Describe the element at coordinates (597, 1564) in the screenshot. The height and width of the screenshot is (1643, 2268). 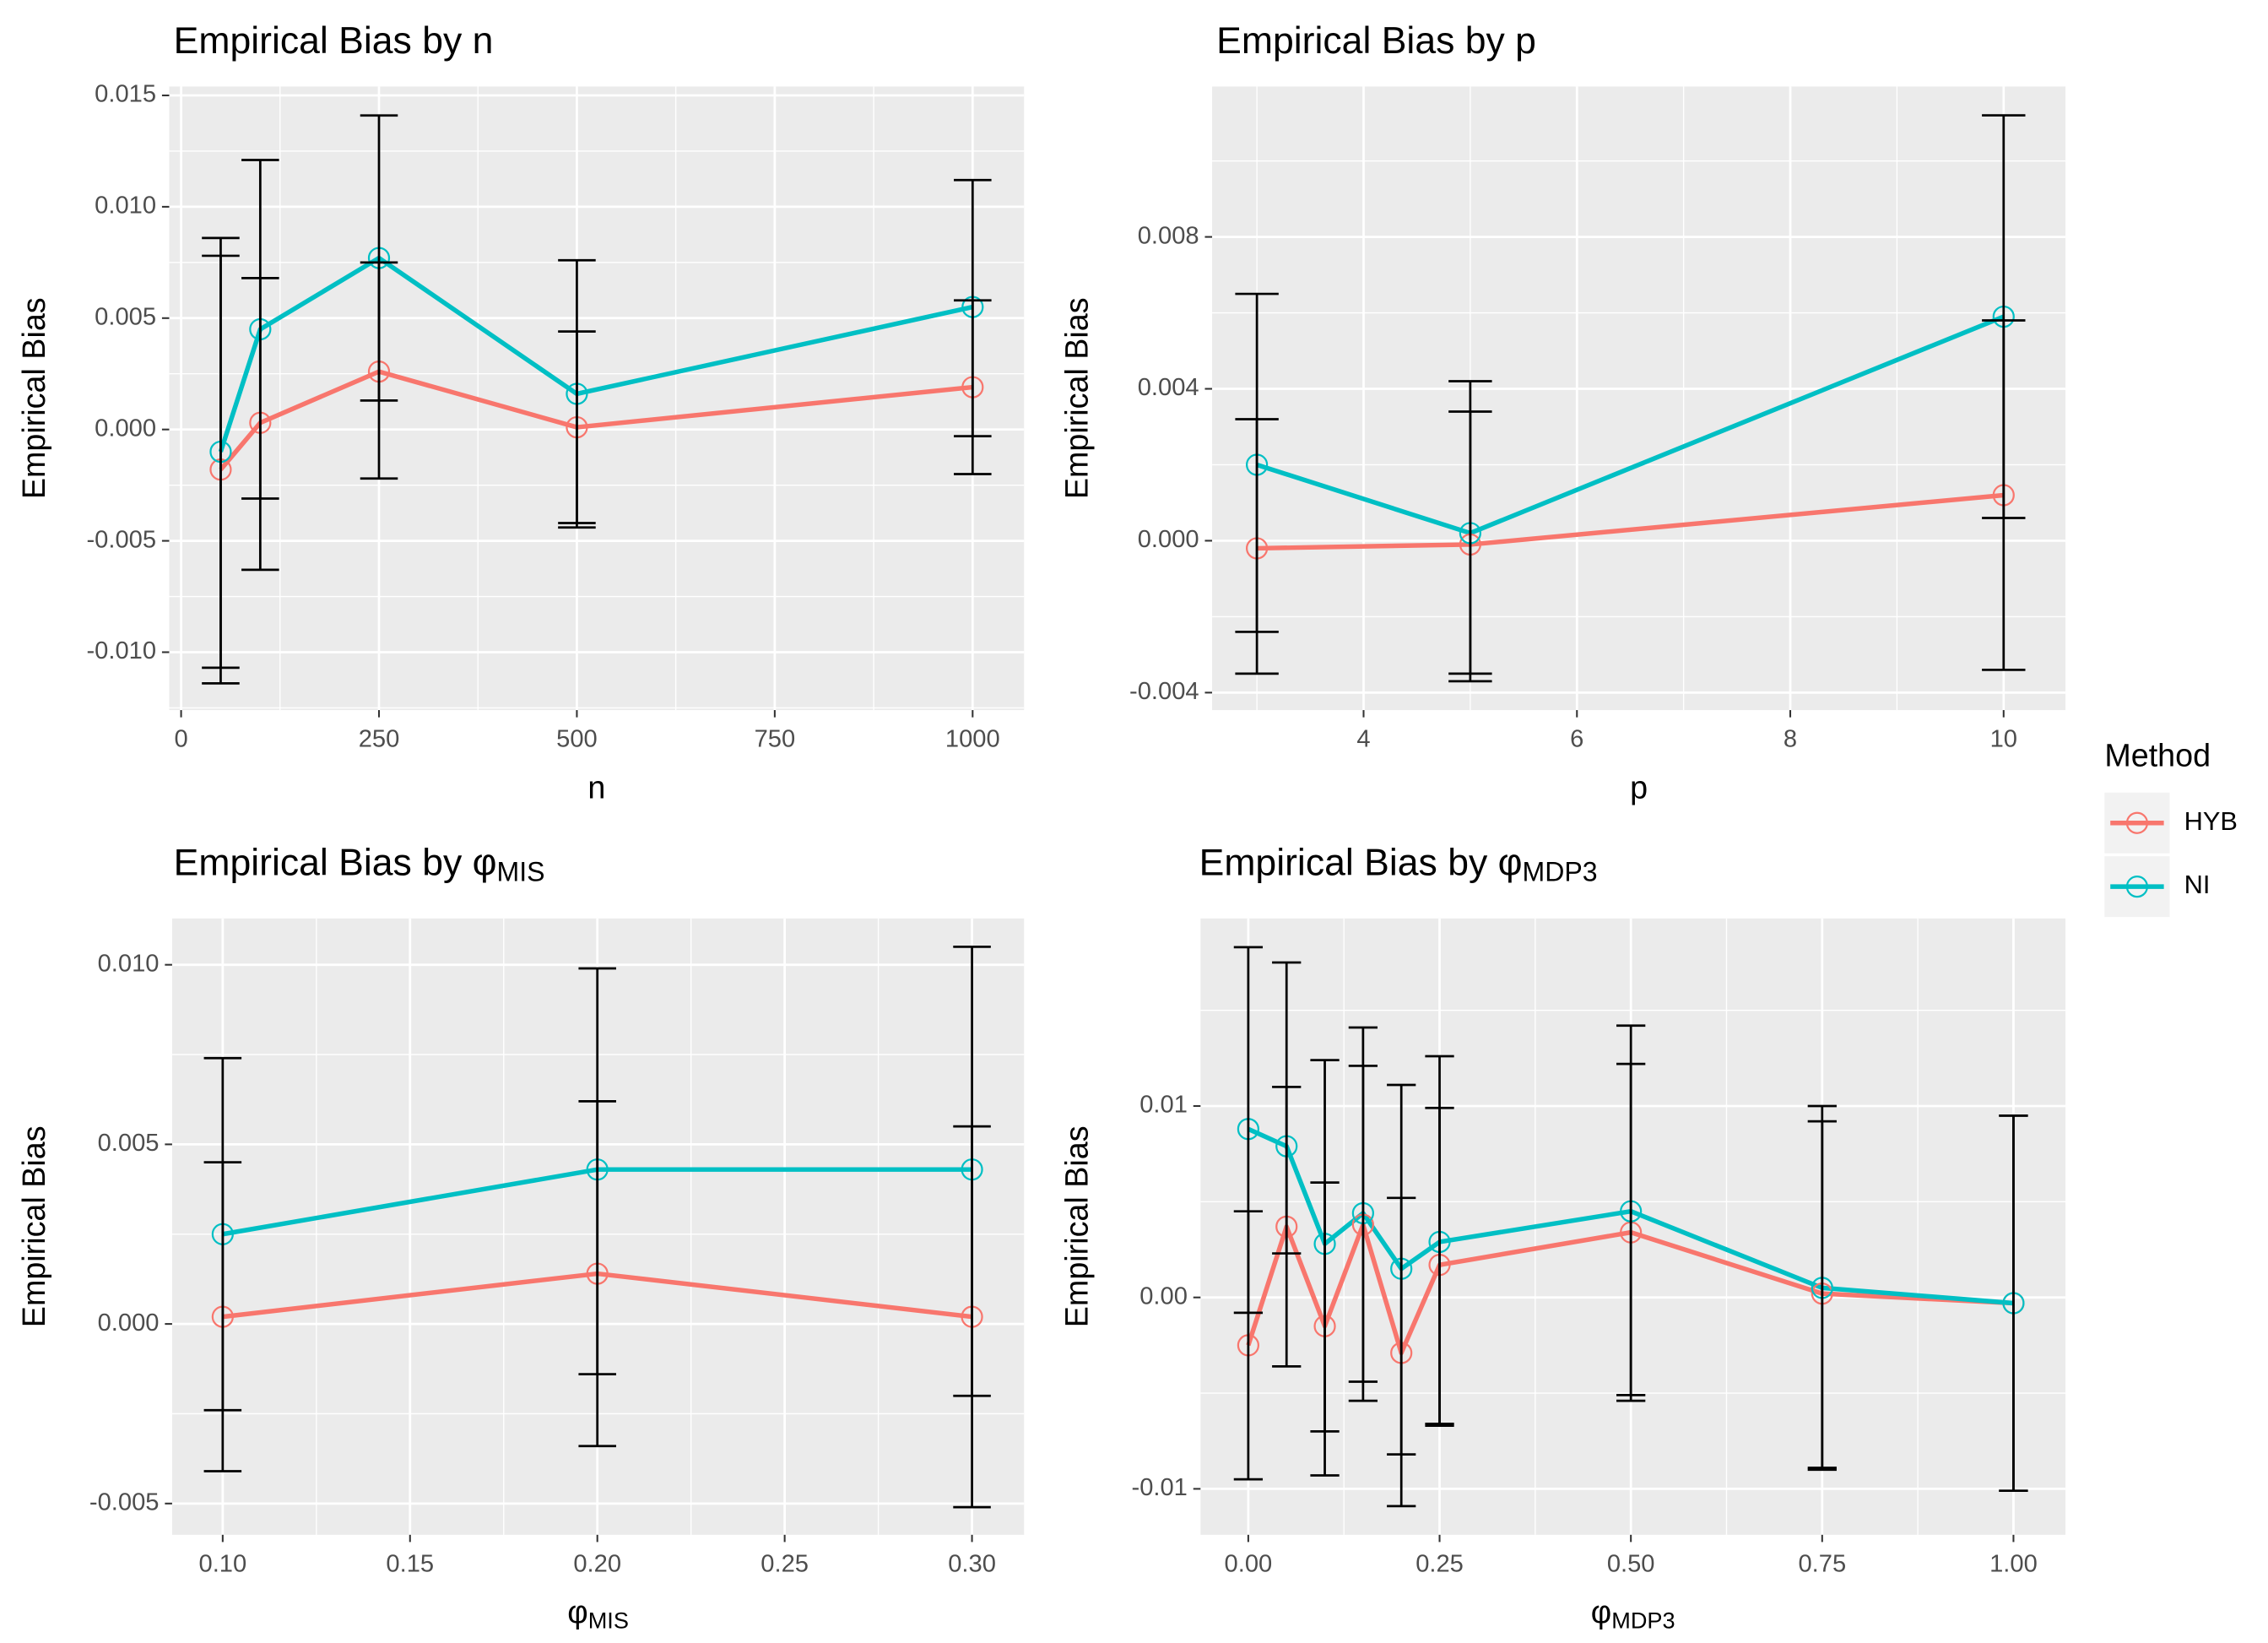
I see `x-tick-label: 0.20` at that location.